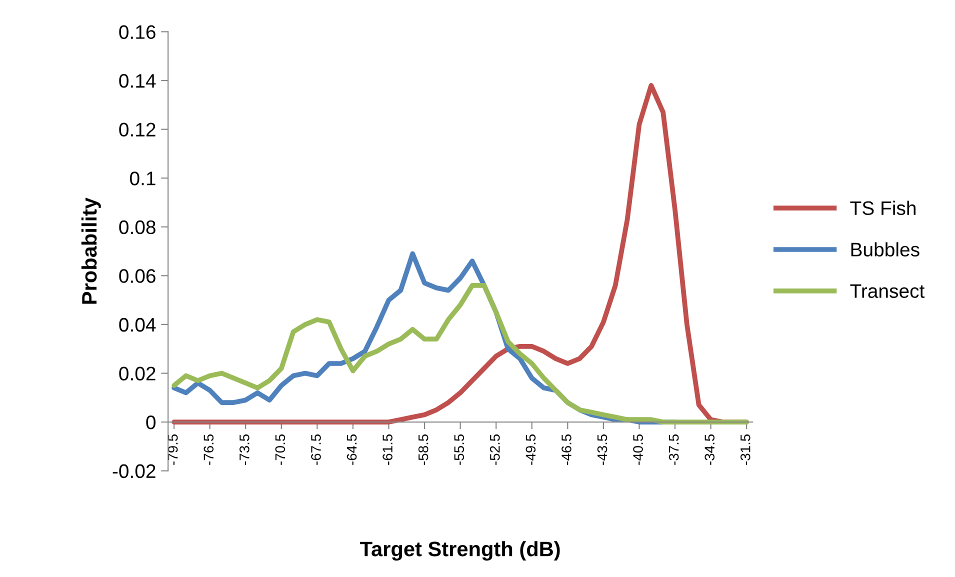 This screenshot has height=577, width=955. Describe the element at coordinates (137, 373) in the screenshot. I see `y-tick-label: 0.02` at that location.